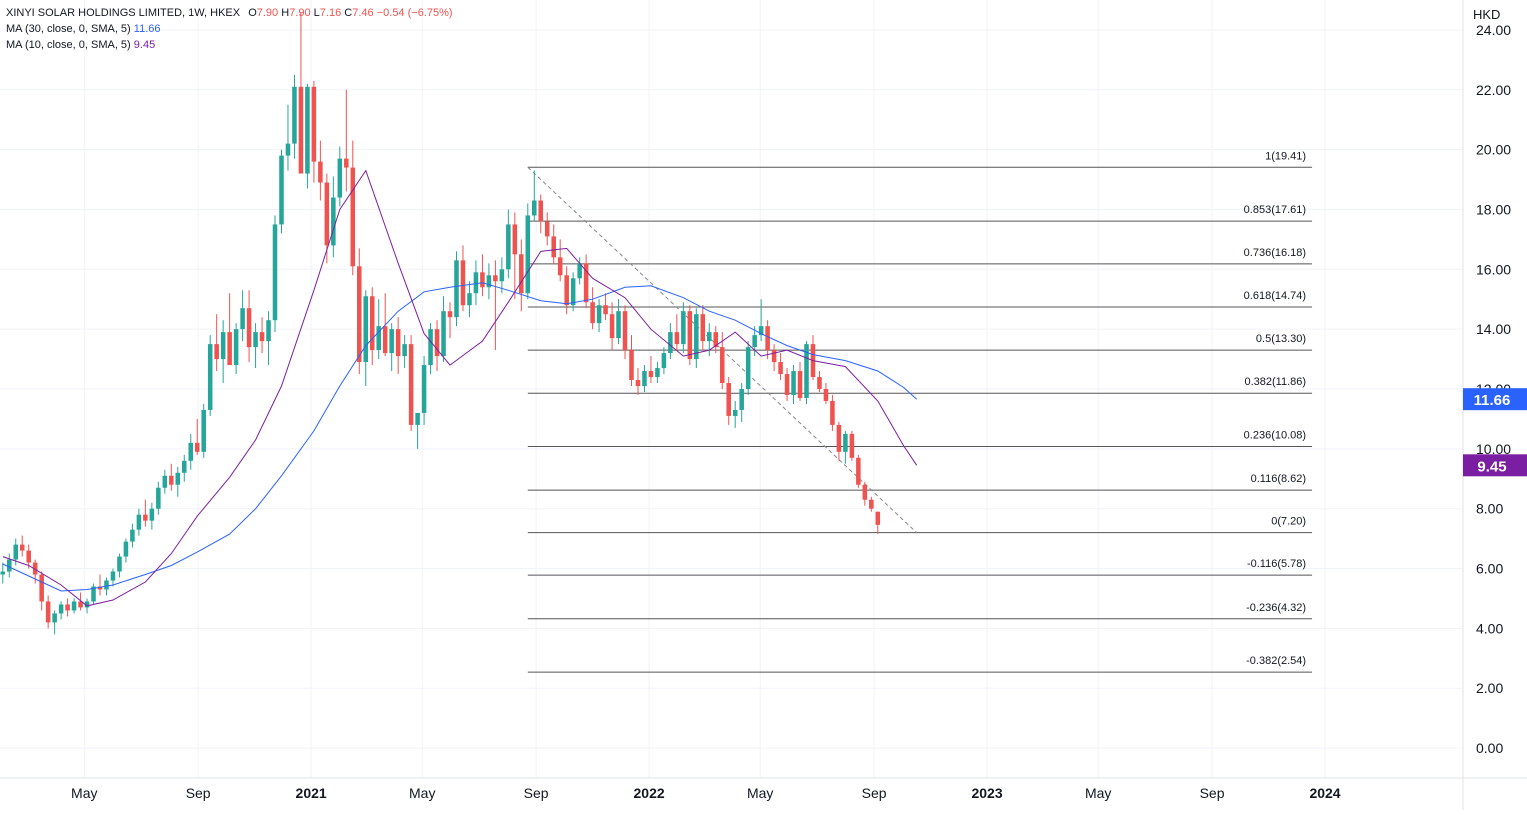 Image resolution: width=1527 pixels, height=815 pixels. Describe the element at coordinates (229, 29) in the screenshot. I see `ma30-legend-row: MA (30, close, 0, SMA, 5) 11.66` at that location.